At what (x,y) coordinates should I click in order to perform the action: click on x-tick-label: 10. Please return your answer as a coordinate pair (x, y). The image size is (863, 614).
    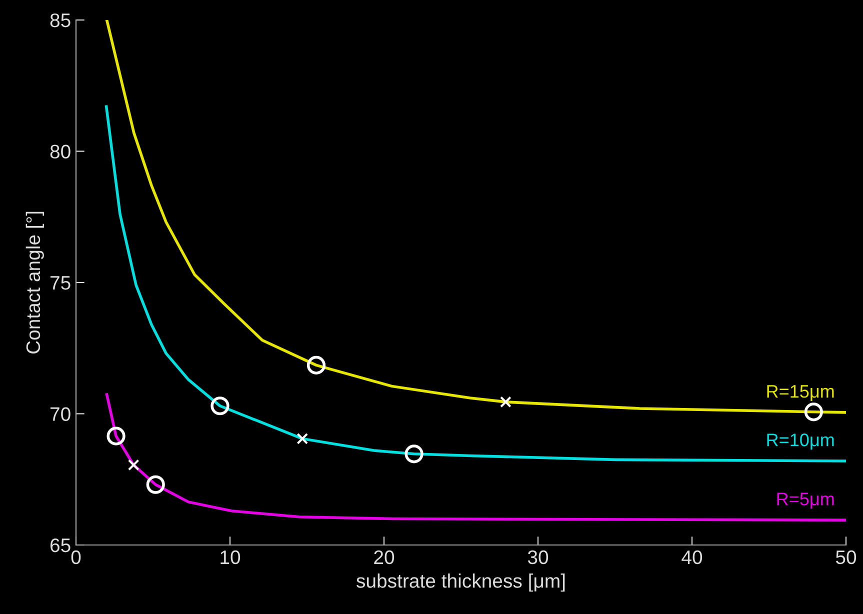
    Looking at the image, I should click on (230, 557).